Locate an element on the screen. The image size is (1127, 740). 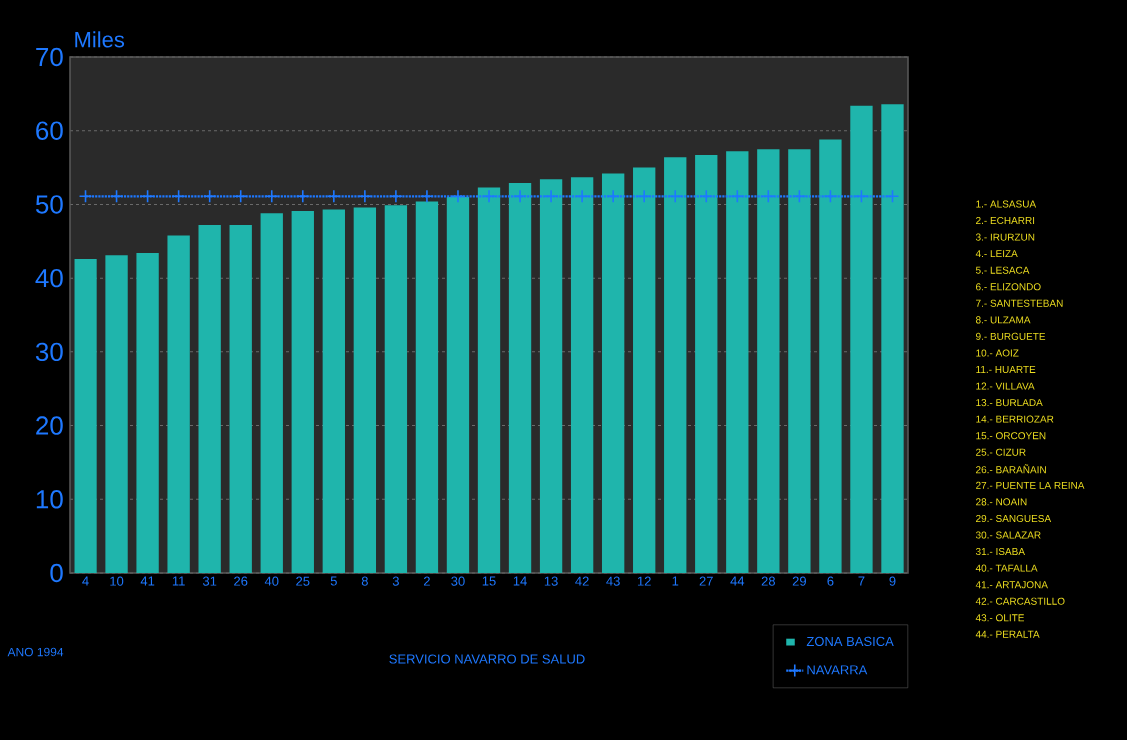
x-tick-label: 25 is located at coordinates (303, 581).